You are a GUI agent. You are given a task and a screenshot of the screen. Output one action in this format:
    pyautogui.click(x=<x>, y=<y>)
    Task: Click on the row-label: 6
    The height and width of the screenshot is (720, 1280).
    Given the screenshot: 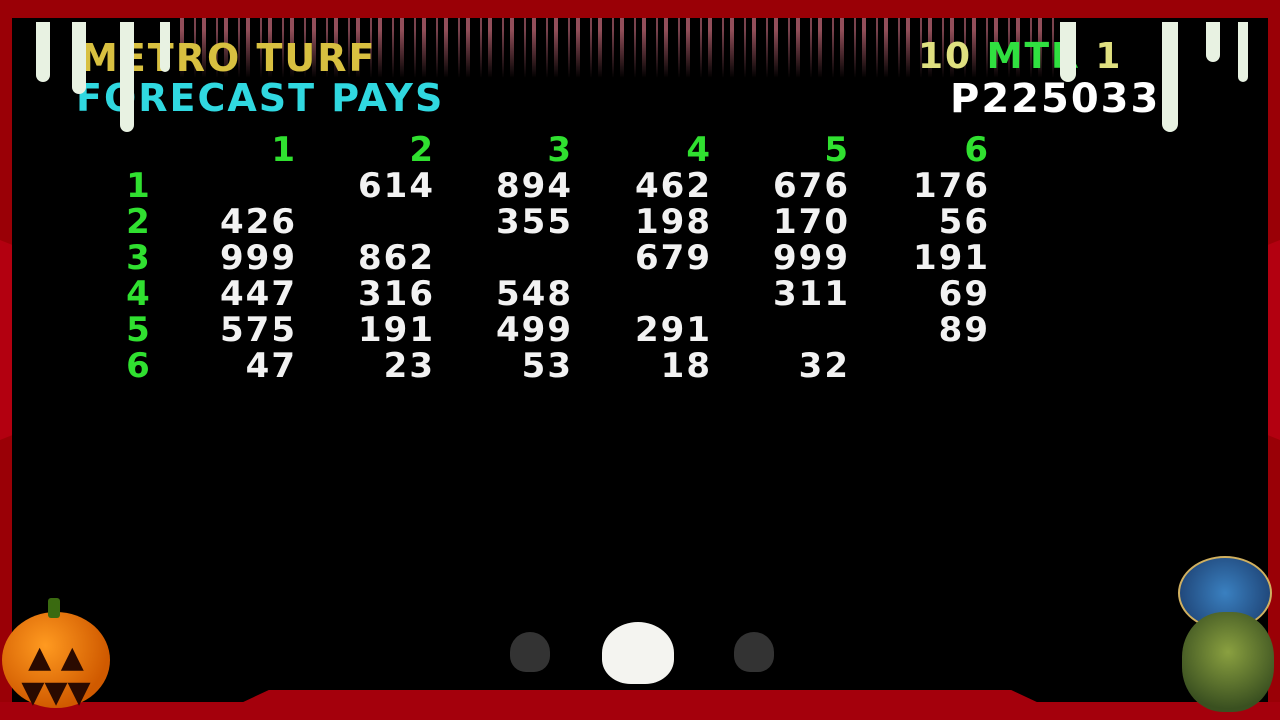 What is the action you would take?
    pyautogui.click(x=138, y=366)
    